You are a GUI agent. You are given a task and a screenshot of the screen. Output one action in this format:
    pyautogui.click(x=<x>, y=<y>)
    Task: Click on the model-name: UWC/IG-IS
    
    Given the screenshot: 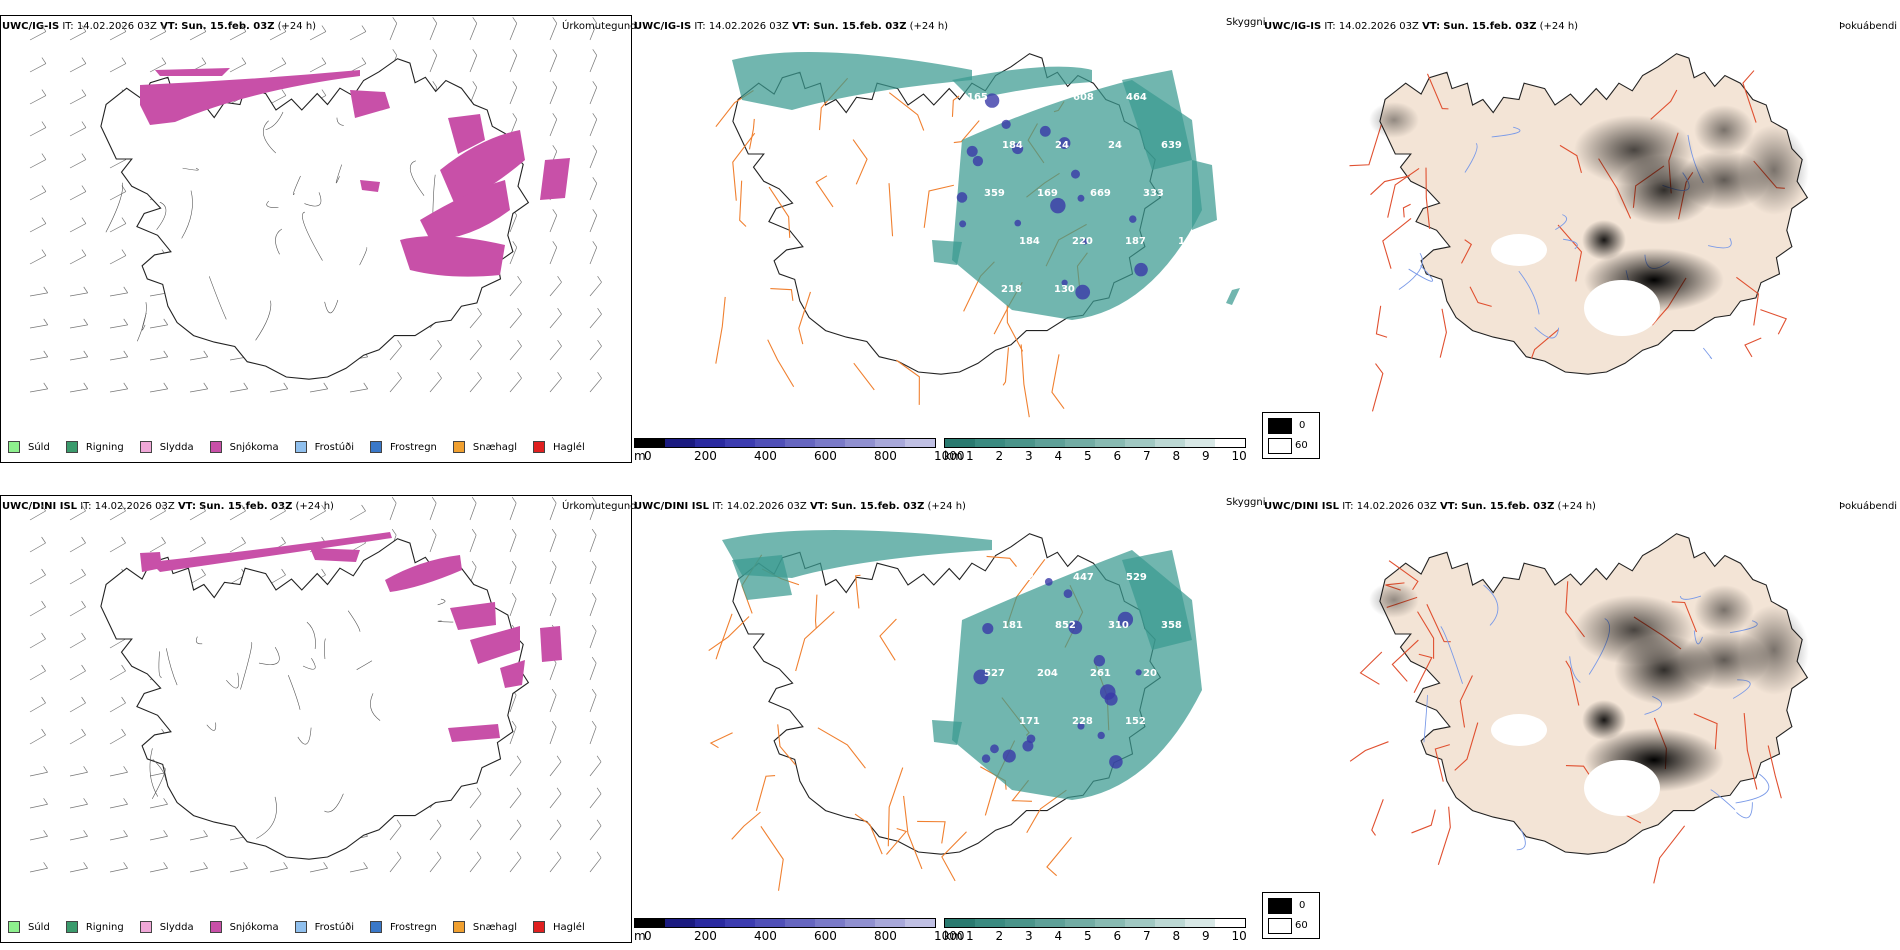 What is the action you would take?
    pyautogui.click(x=663, y=26)
    